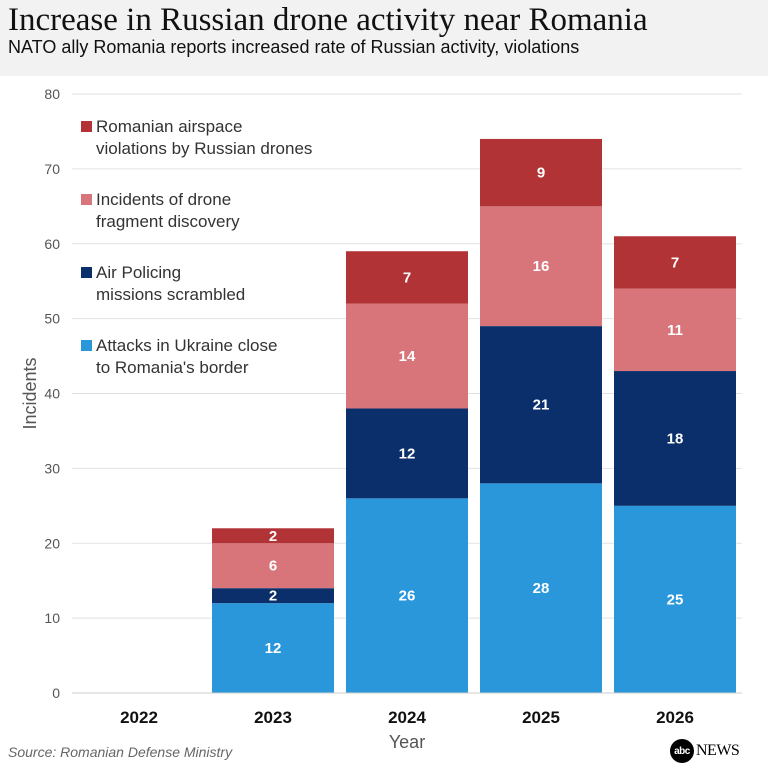  What do you see at coordinates (541, 717) in the screenshot?
I see `x-tick-label: 2025` at bounding box center [541, 717].